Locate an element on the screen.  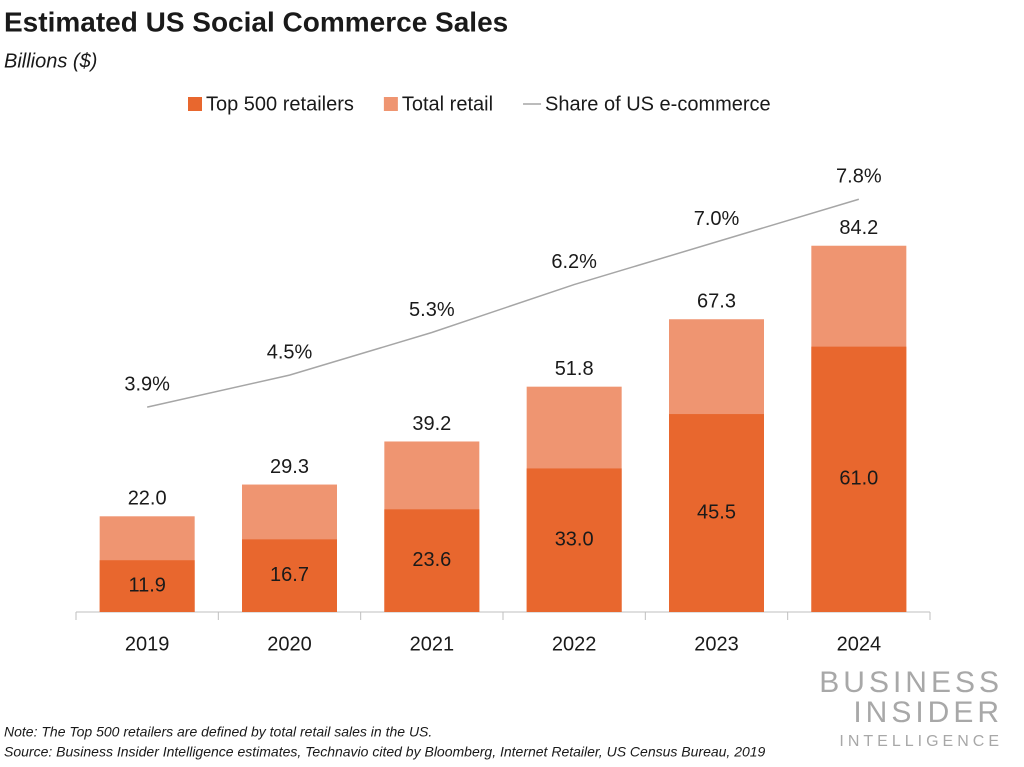
data-label: 84.2 is located at coordinates (858, 228).